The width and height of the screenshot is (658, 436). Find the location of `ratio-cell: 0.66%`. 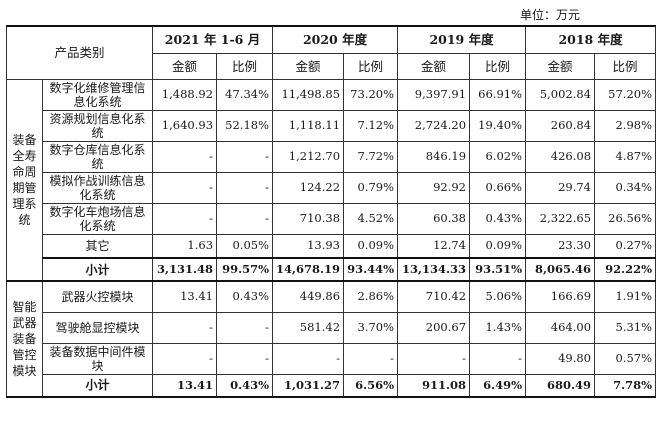

ratio-cell: 0.66% is located at coordinates (498, 187).